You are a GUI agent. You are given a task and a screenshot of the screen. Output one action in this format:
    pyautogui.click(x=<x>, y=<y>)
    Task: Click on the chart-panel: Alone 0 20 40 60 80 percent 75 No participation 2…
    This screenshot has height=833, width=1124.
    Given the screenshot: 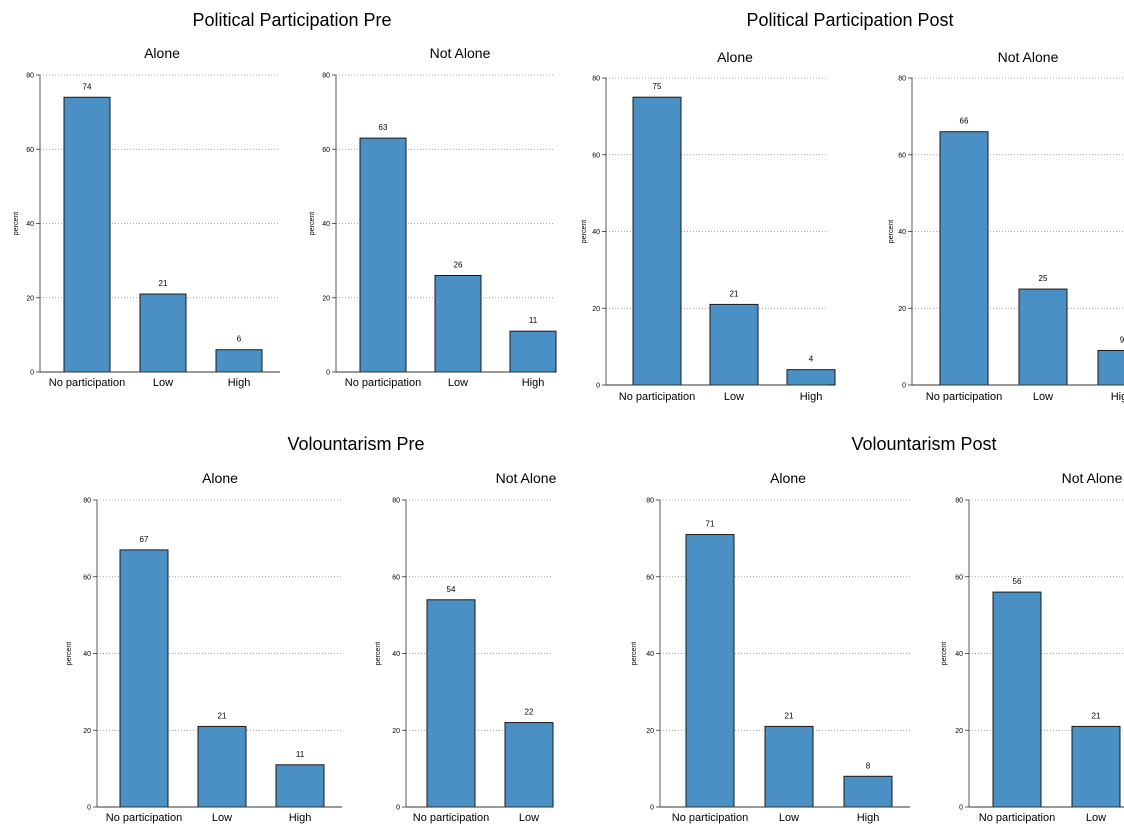 What is the action you would take?
    pyautogui.click(x=708, y=226)
    